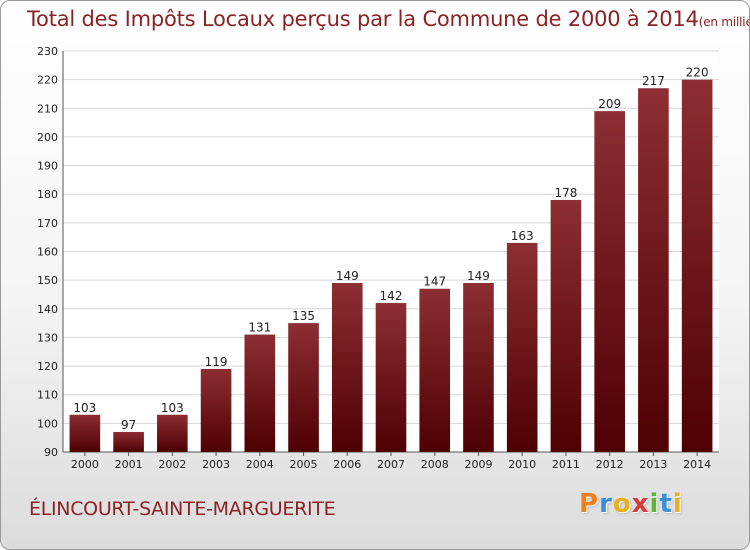  I want to click on y-tick-label: 90, so click(51, 452).